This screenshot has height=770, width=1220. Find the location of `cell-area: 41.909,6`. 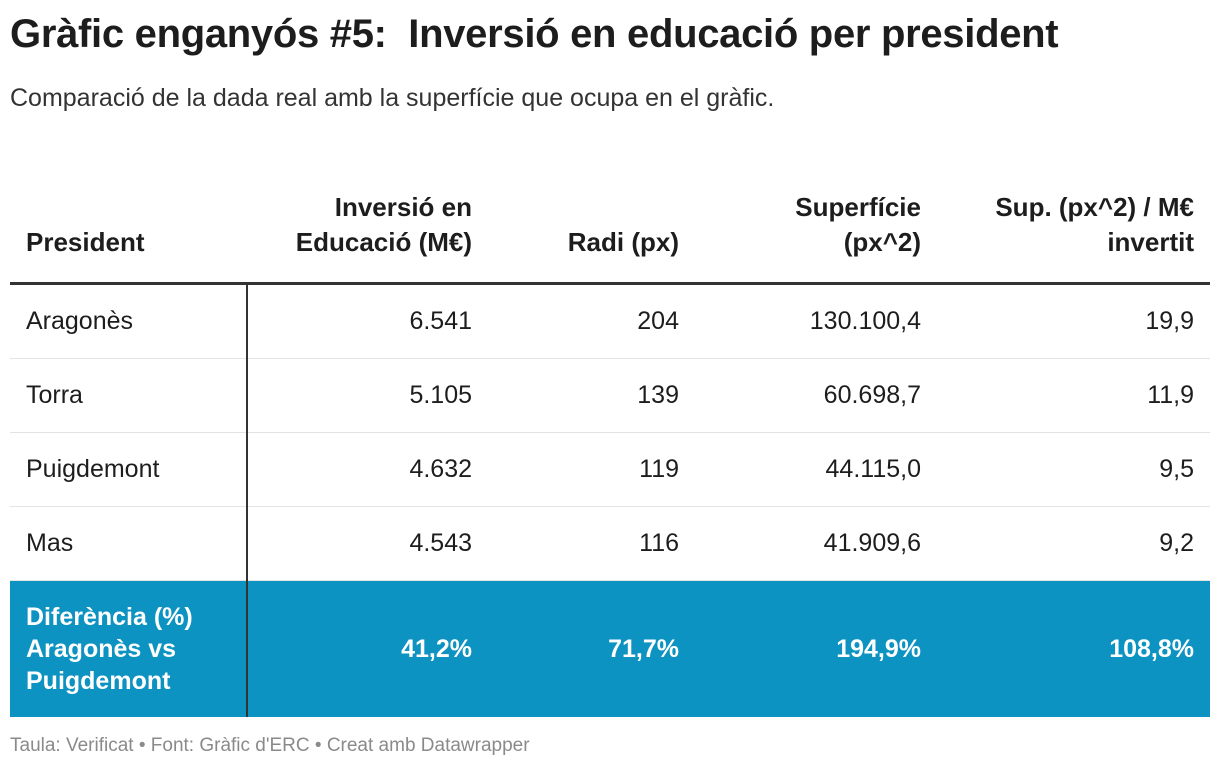

cell-area: 41.909,6 is located at coordinates (816, 543).